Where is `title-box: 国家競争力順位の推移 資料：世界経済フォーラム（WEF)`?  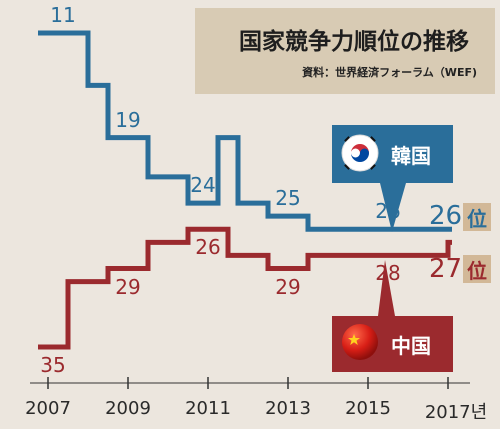 title-box: 国家競争力順位の推移 資料：世界経済フォーラム（WEF) is located at coordinates (345, 51).